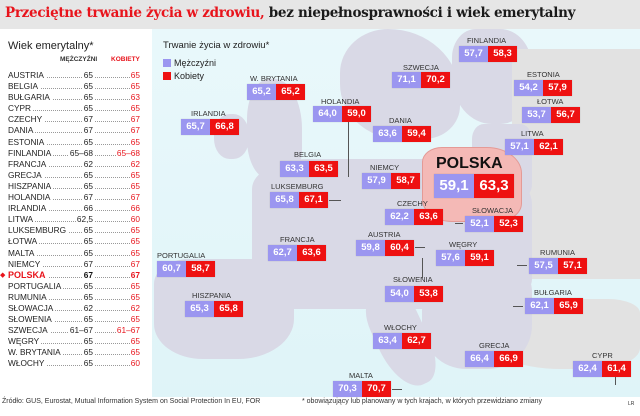  Describe the element at coordinates (74, 219) in the screenshot. I see `table-row: LITWA 62,5 60` at that location.